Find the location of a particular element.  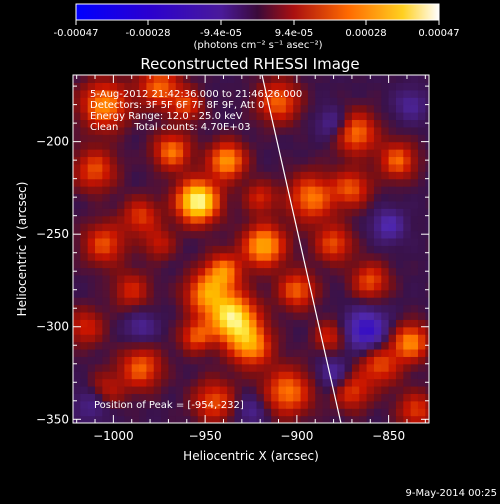

colorbar-tick-6: 0.00047 is located at coordinates (438, 33).